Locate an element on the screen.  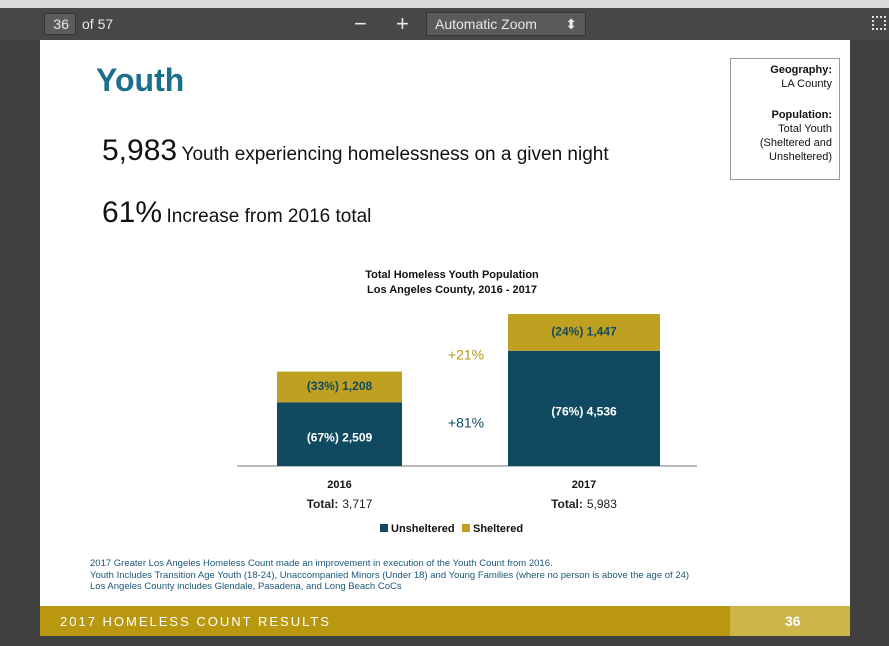
info-text: Total Youth is located at coordinates (805, 129).